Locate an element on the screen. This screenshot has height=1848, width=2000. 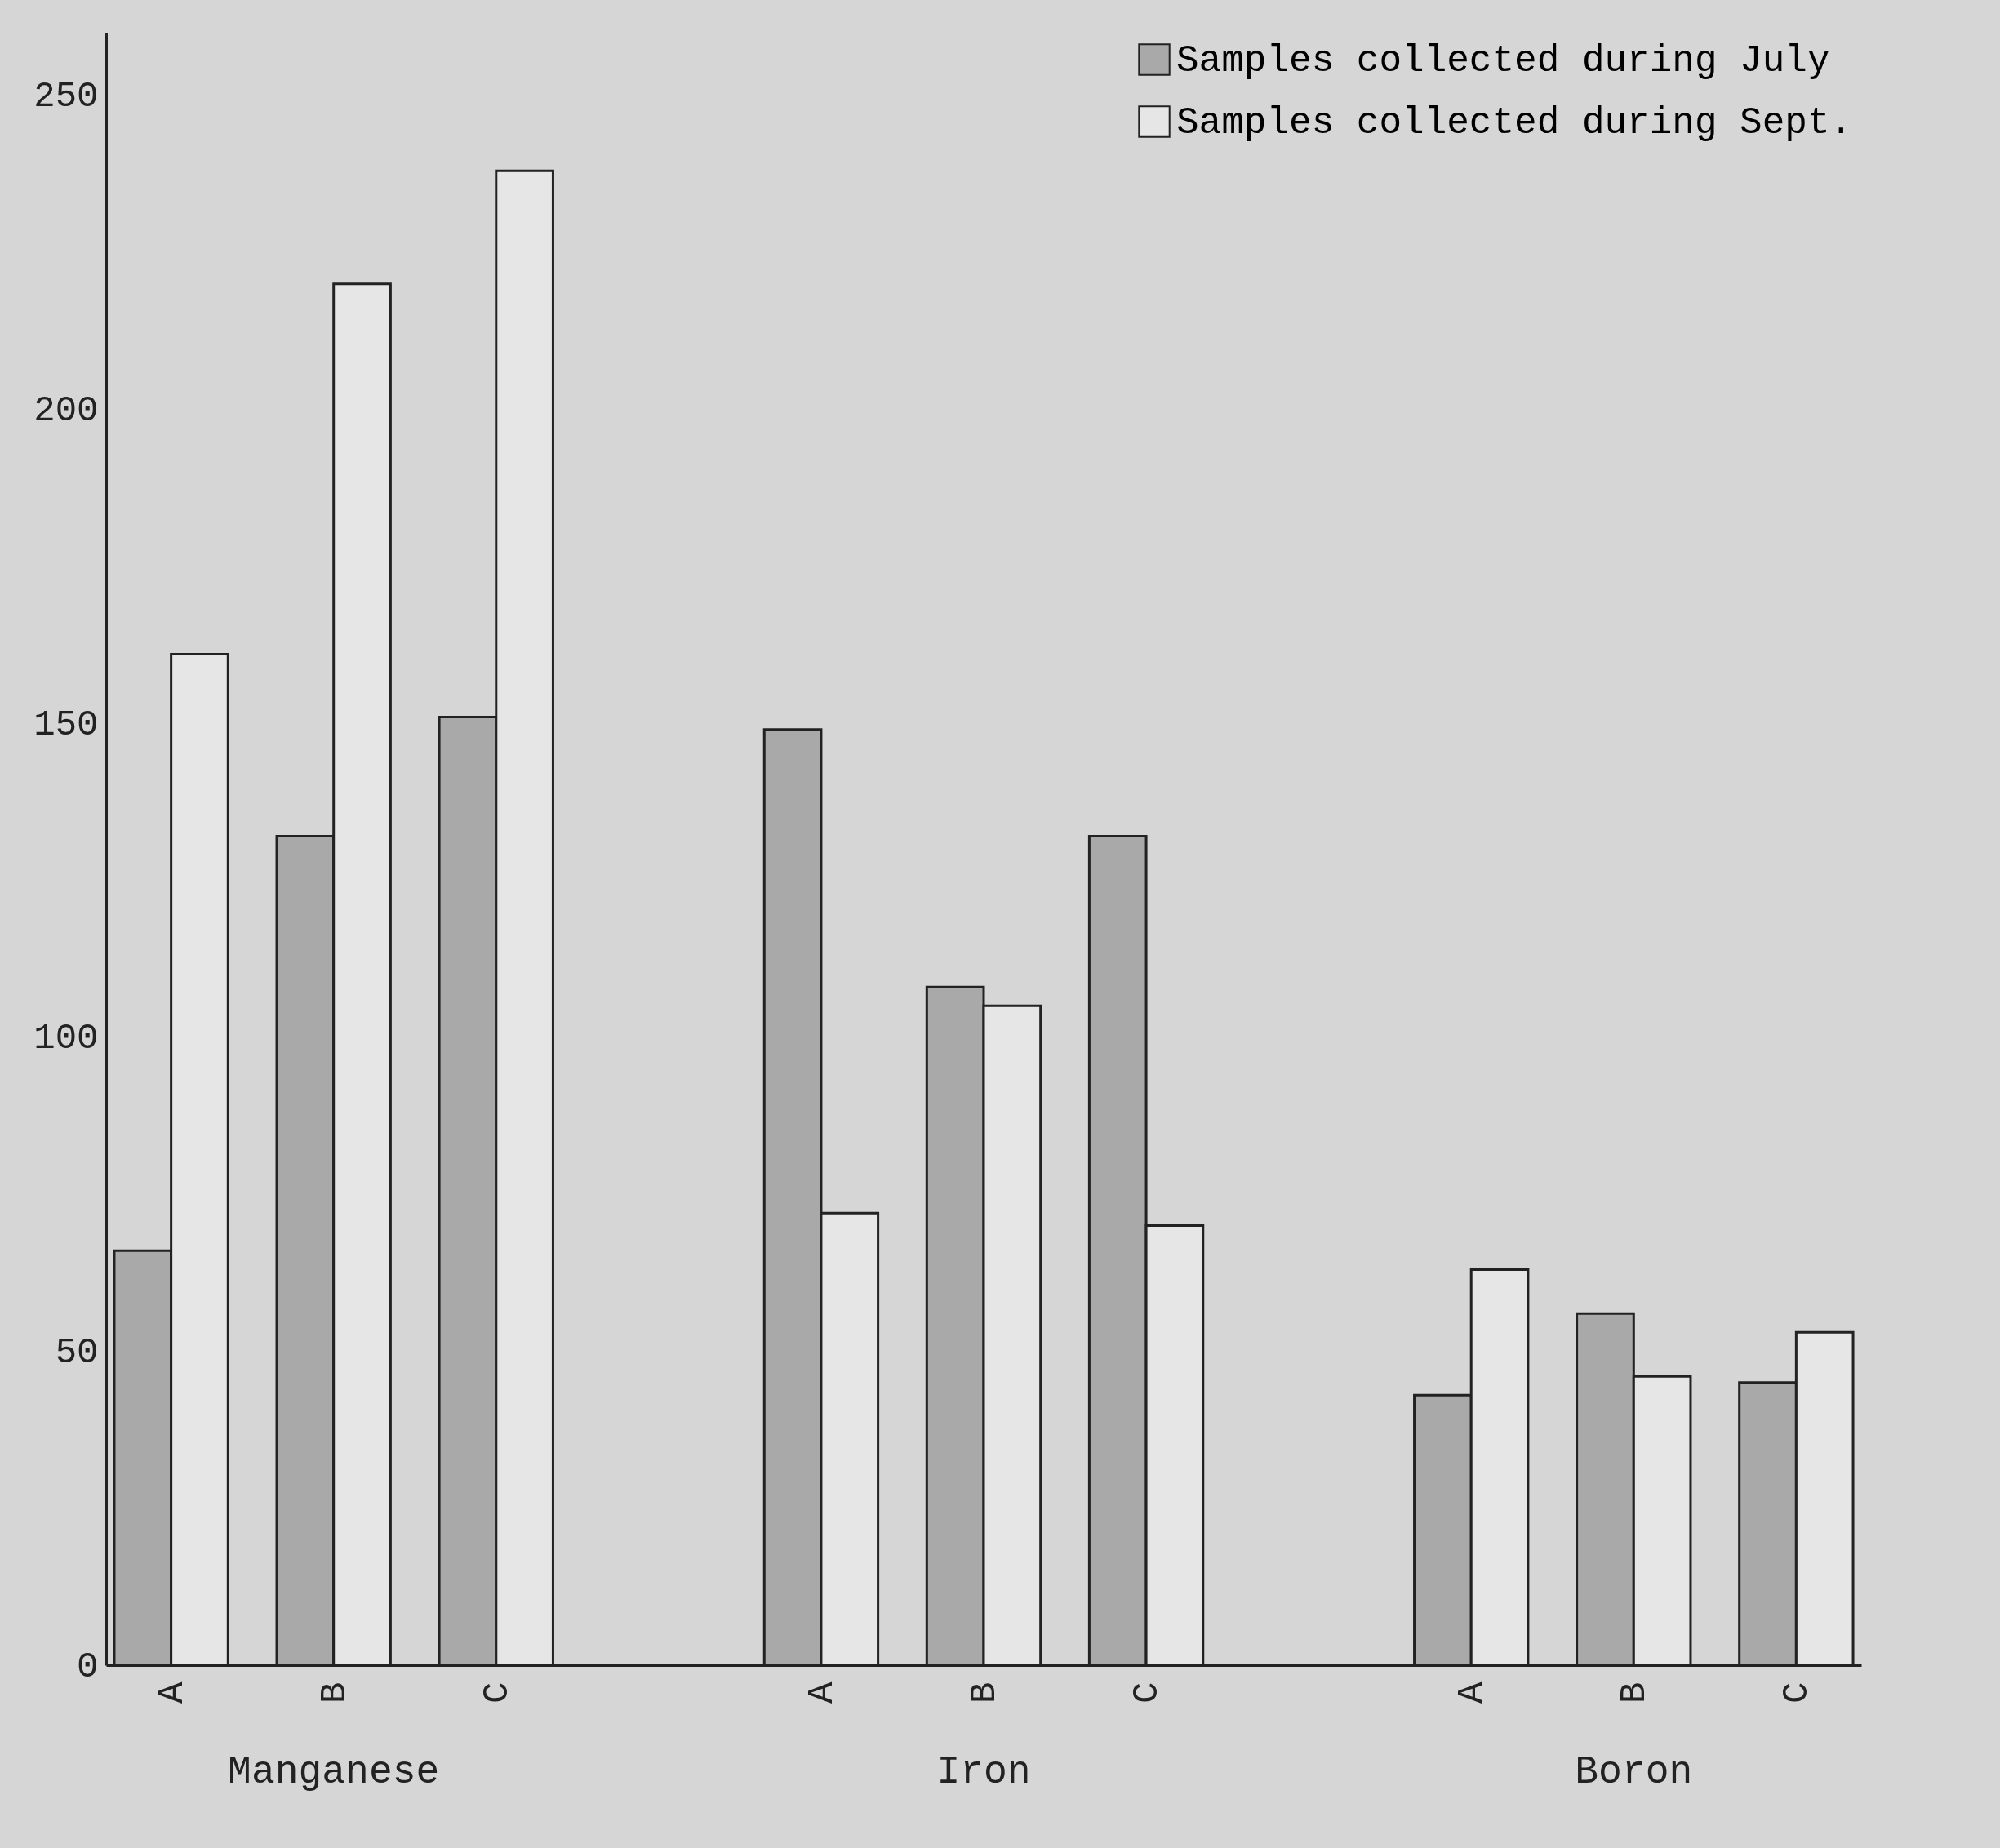
y-tick-label: 250 is located at coordinates (66, 97).